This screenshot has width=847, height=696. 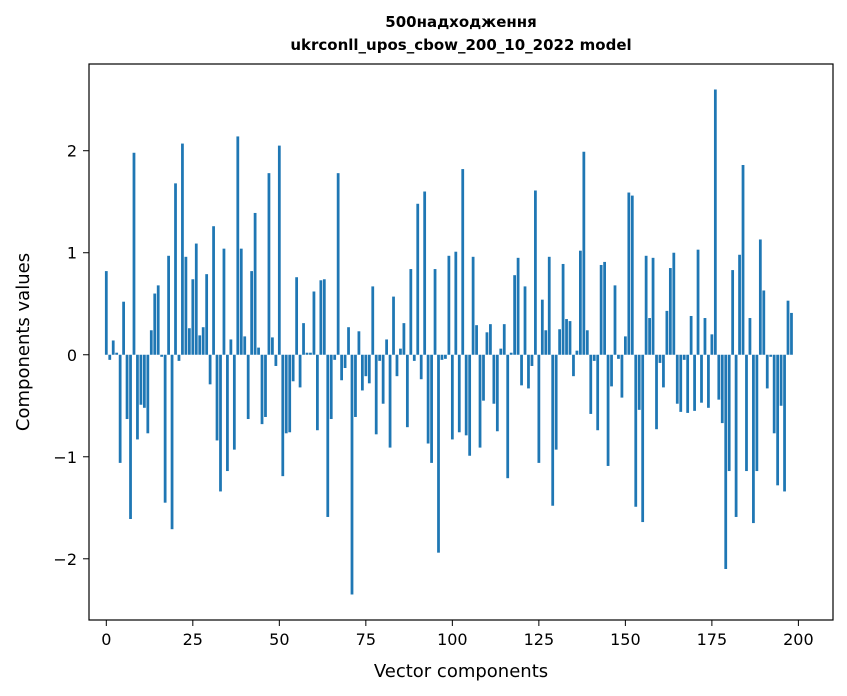 I want to click on x-tick-label: 125, so click(x=539, y=639).